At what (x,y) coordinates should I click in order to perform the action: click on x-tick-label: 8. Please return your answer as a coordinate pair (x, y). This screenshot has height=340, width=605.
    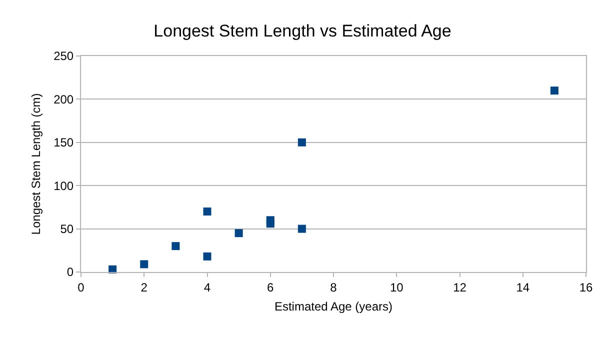
    Looking at the image, I should click on (334, 287).